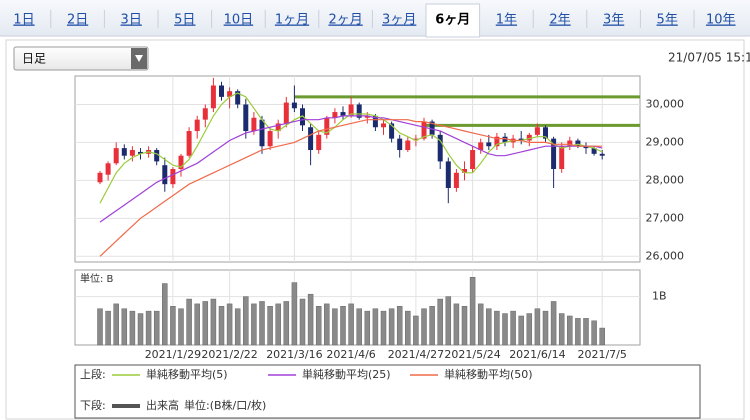 This screenshot has width=750, height=420. I want to click on unit-label: 単位: B, so click(97, 278).